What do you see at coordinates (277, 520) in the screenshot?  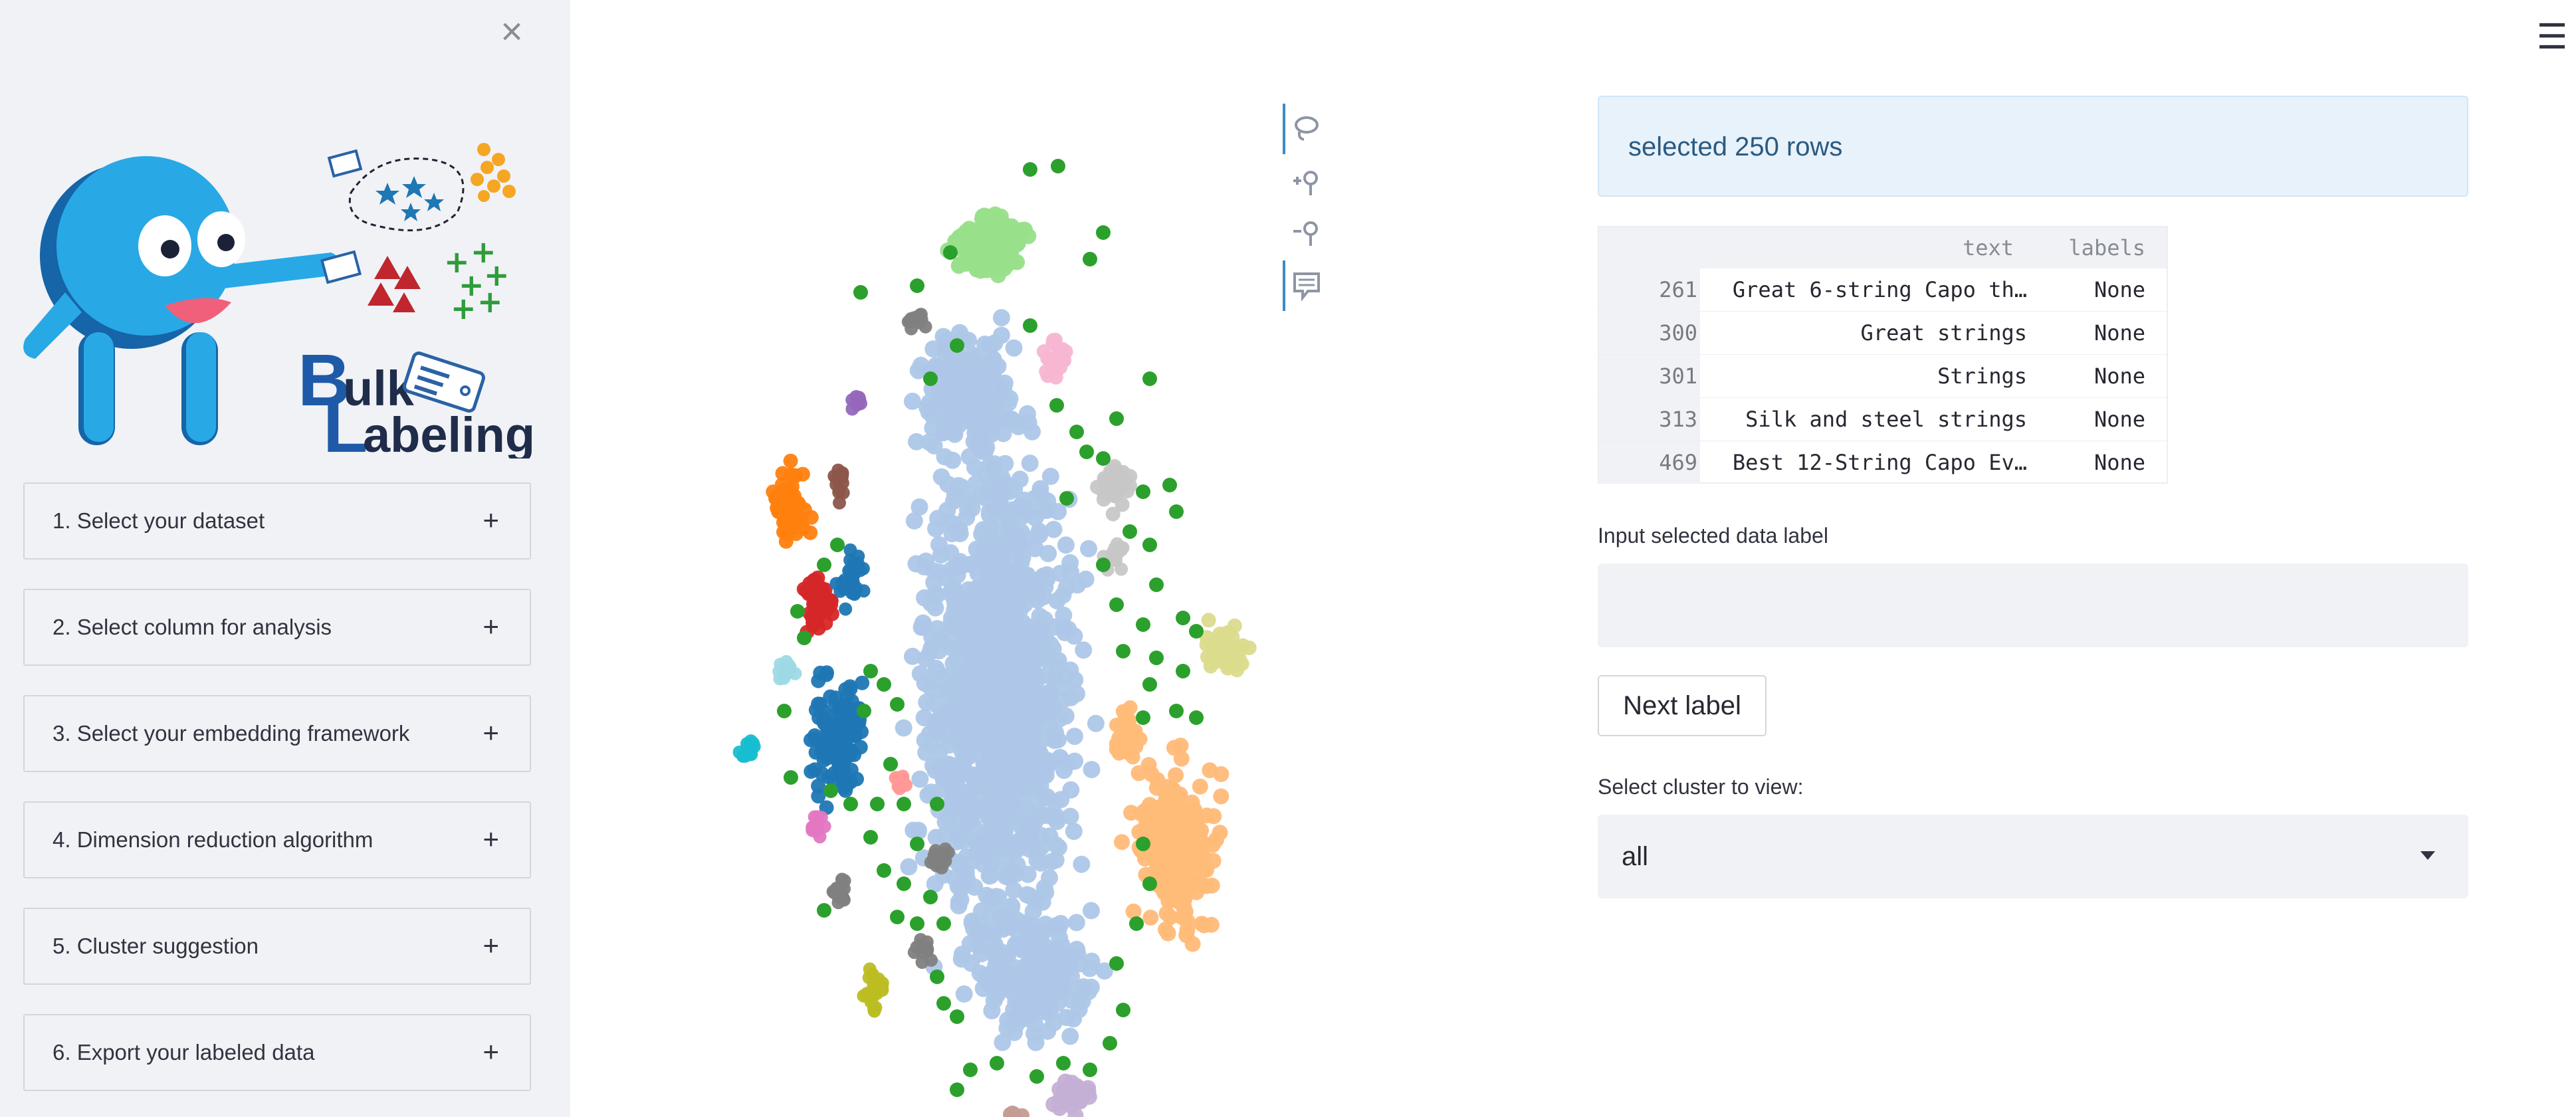 I see `expander-select-dataset: 1. Select your dataset +` at bounding box center [277, 520].